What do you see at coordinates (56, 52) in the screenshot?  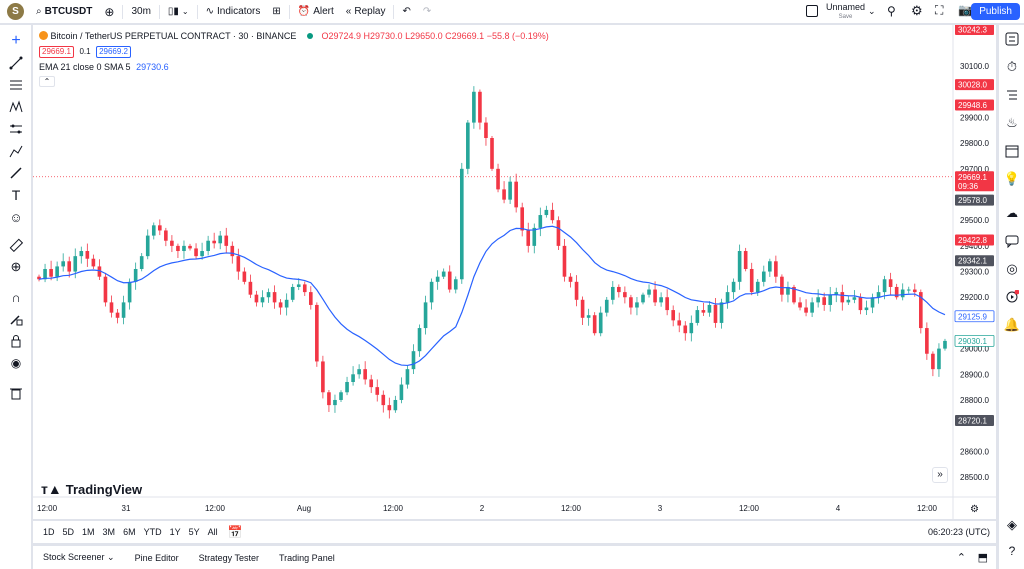 I see `bid-price-button: 29669.1` at bounding box center [56, 52].